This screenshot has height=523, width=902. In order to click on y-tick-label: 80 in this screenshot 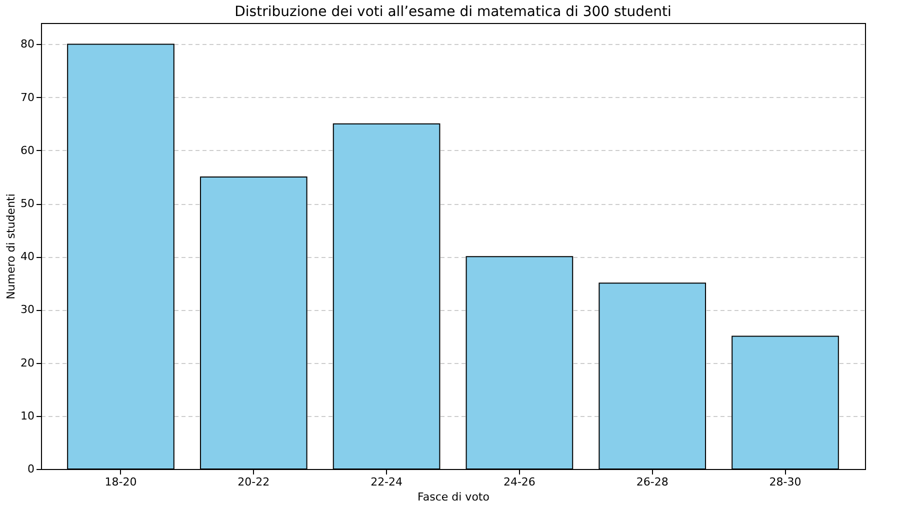, I will do `click(27, 44)`.